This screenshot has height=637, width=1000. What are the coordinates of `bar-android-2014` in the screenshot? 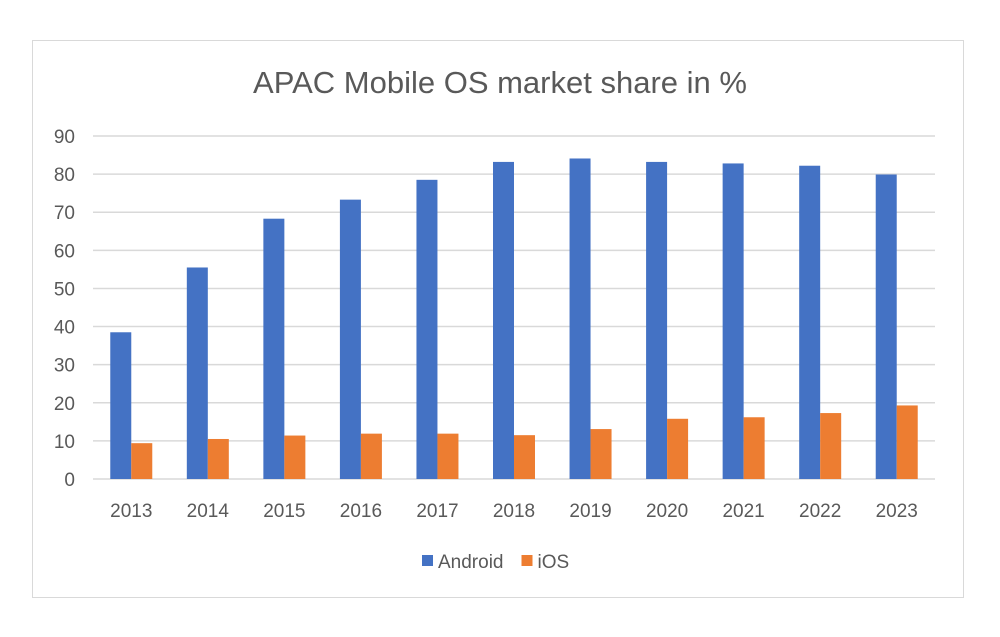 It's located at (197, 373).